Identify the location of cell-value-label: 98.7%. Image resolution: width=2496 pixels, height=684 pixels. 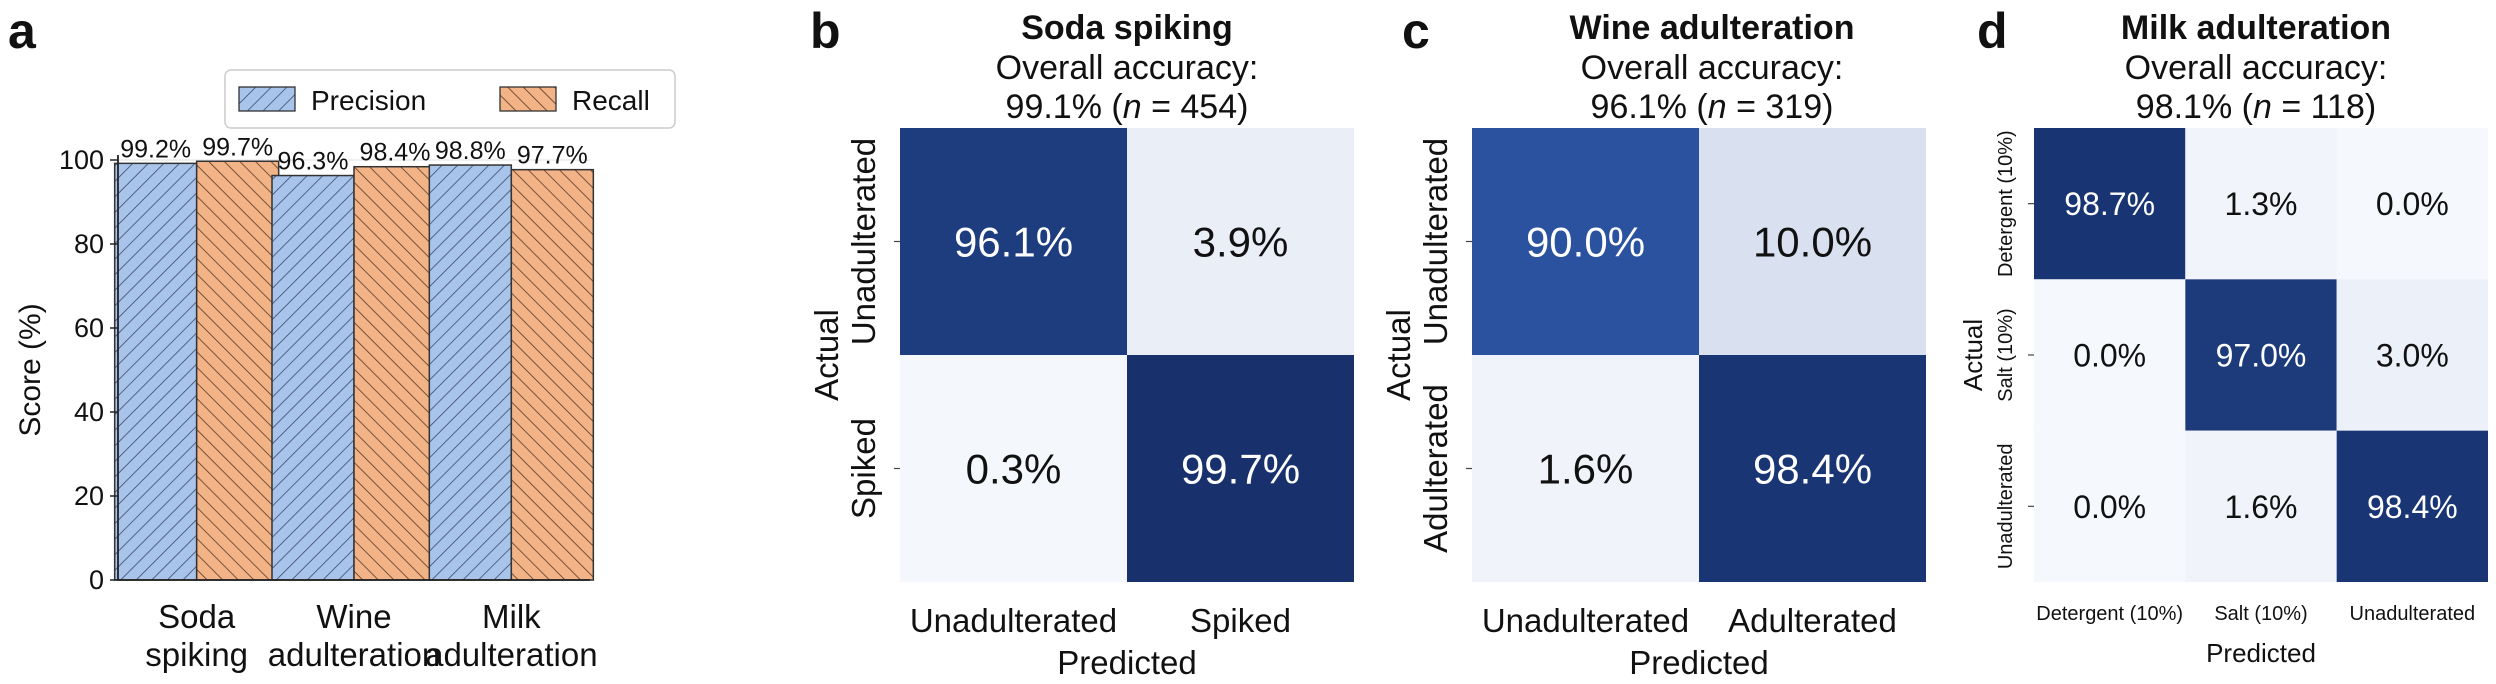
(2109, 204).